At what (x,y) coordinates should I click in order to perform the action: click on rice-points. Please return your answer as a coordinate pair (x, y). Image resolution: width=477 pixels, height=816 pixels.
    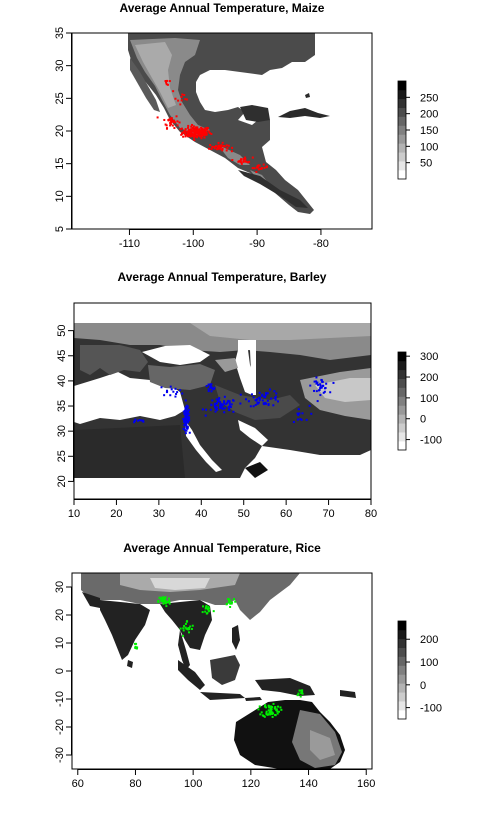
    Looking at the image, I should click on (219, 657).